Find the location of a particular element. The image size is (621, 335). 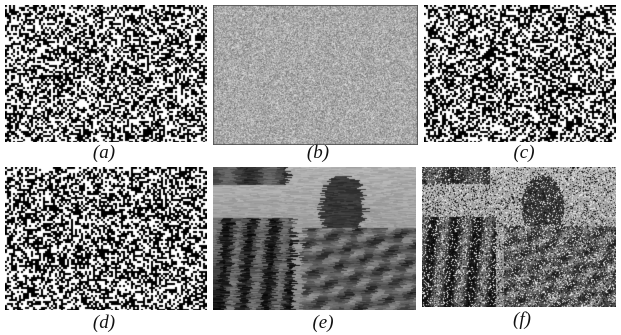

panel-f-canvas is located at coordinates (519, 237).